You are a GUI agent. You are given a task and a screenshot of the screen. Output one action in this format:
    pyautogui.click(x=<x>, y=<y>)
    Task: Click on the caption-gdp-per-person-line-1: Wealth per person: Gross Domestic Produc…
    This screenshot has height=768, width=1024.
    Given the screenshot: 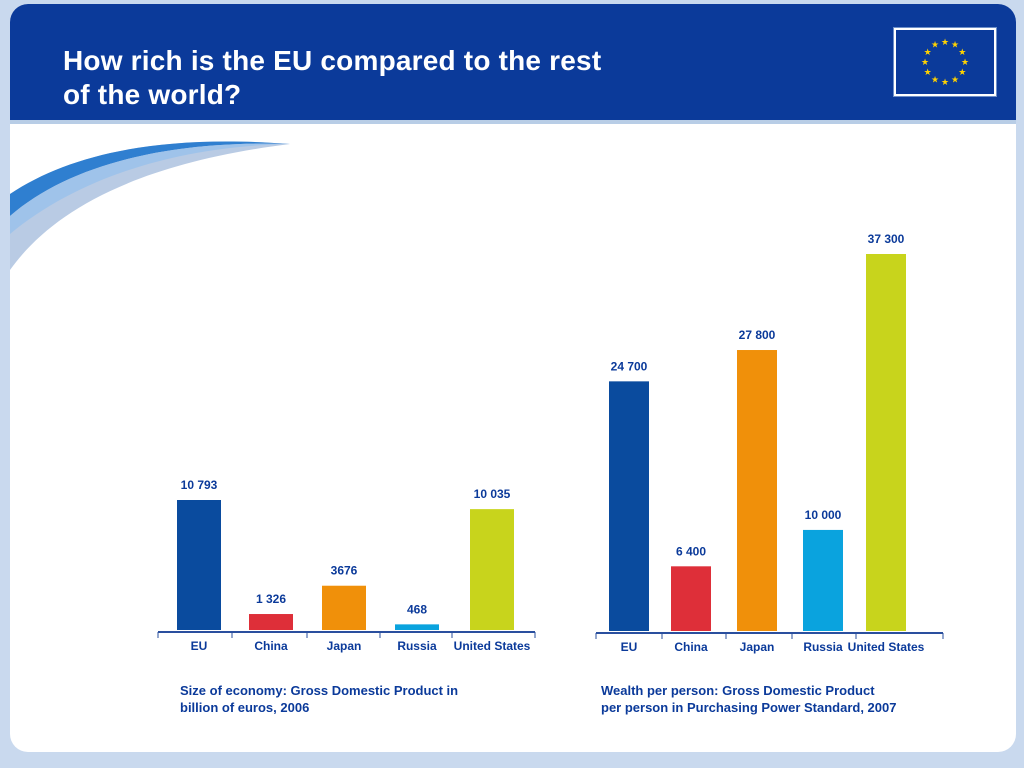 What is the action you would take?
    pyautogui.click(x=738, y=690)
    